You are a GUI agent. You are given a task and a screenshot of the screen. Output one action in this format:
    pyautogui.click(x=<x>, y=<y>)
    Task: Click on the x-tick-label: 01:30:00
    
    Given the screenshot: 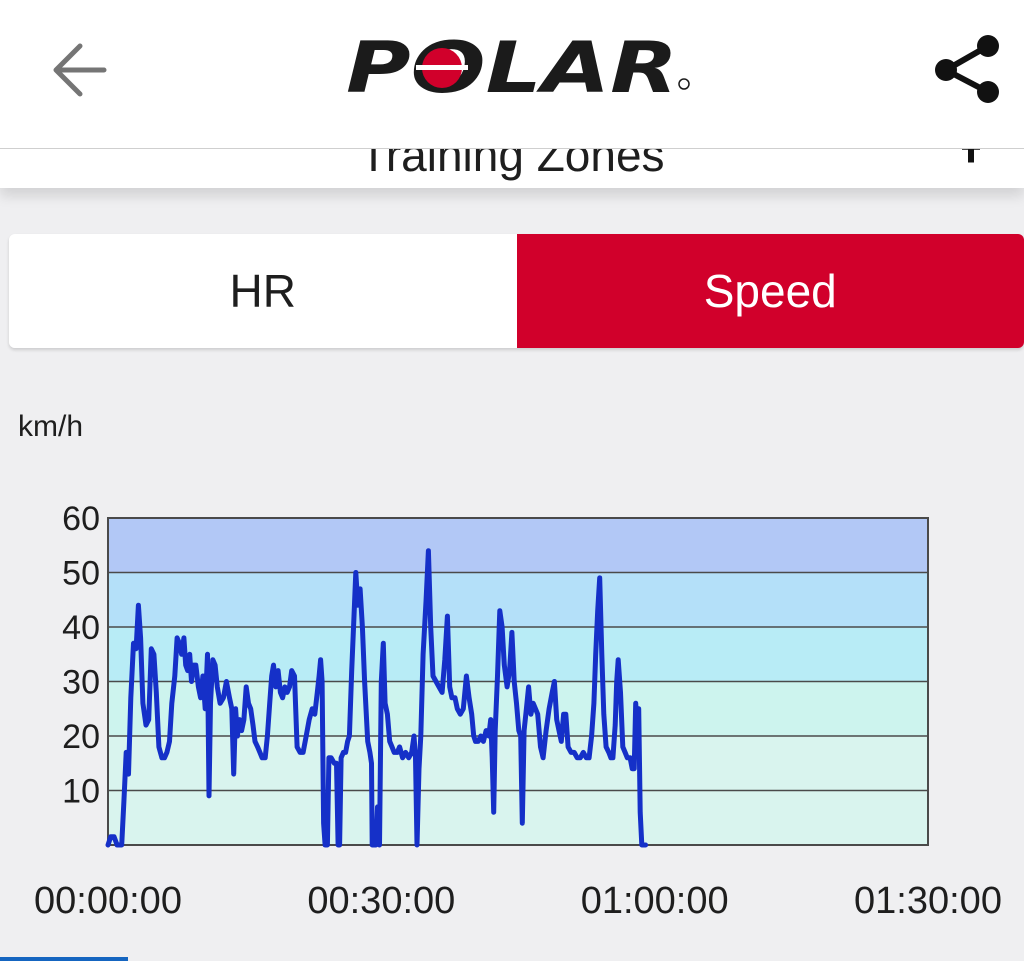 What is the action you would take?
    pyautogui.click(x=928, y=901)
    